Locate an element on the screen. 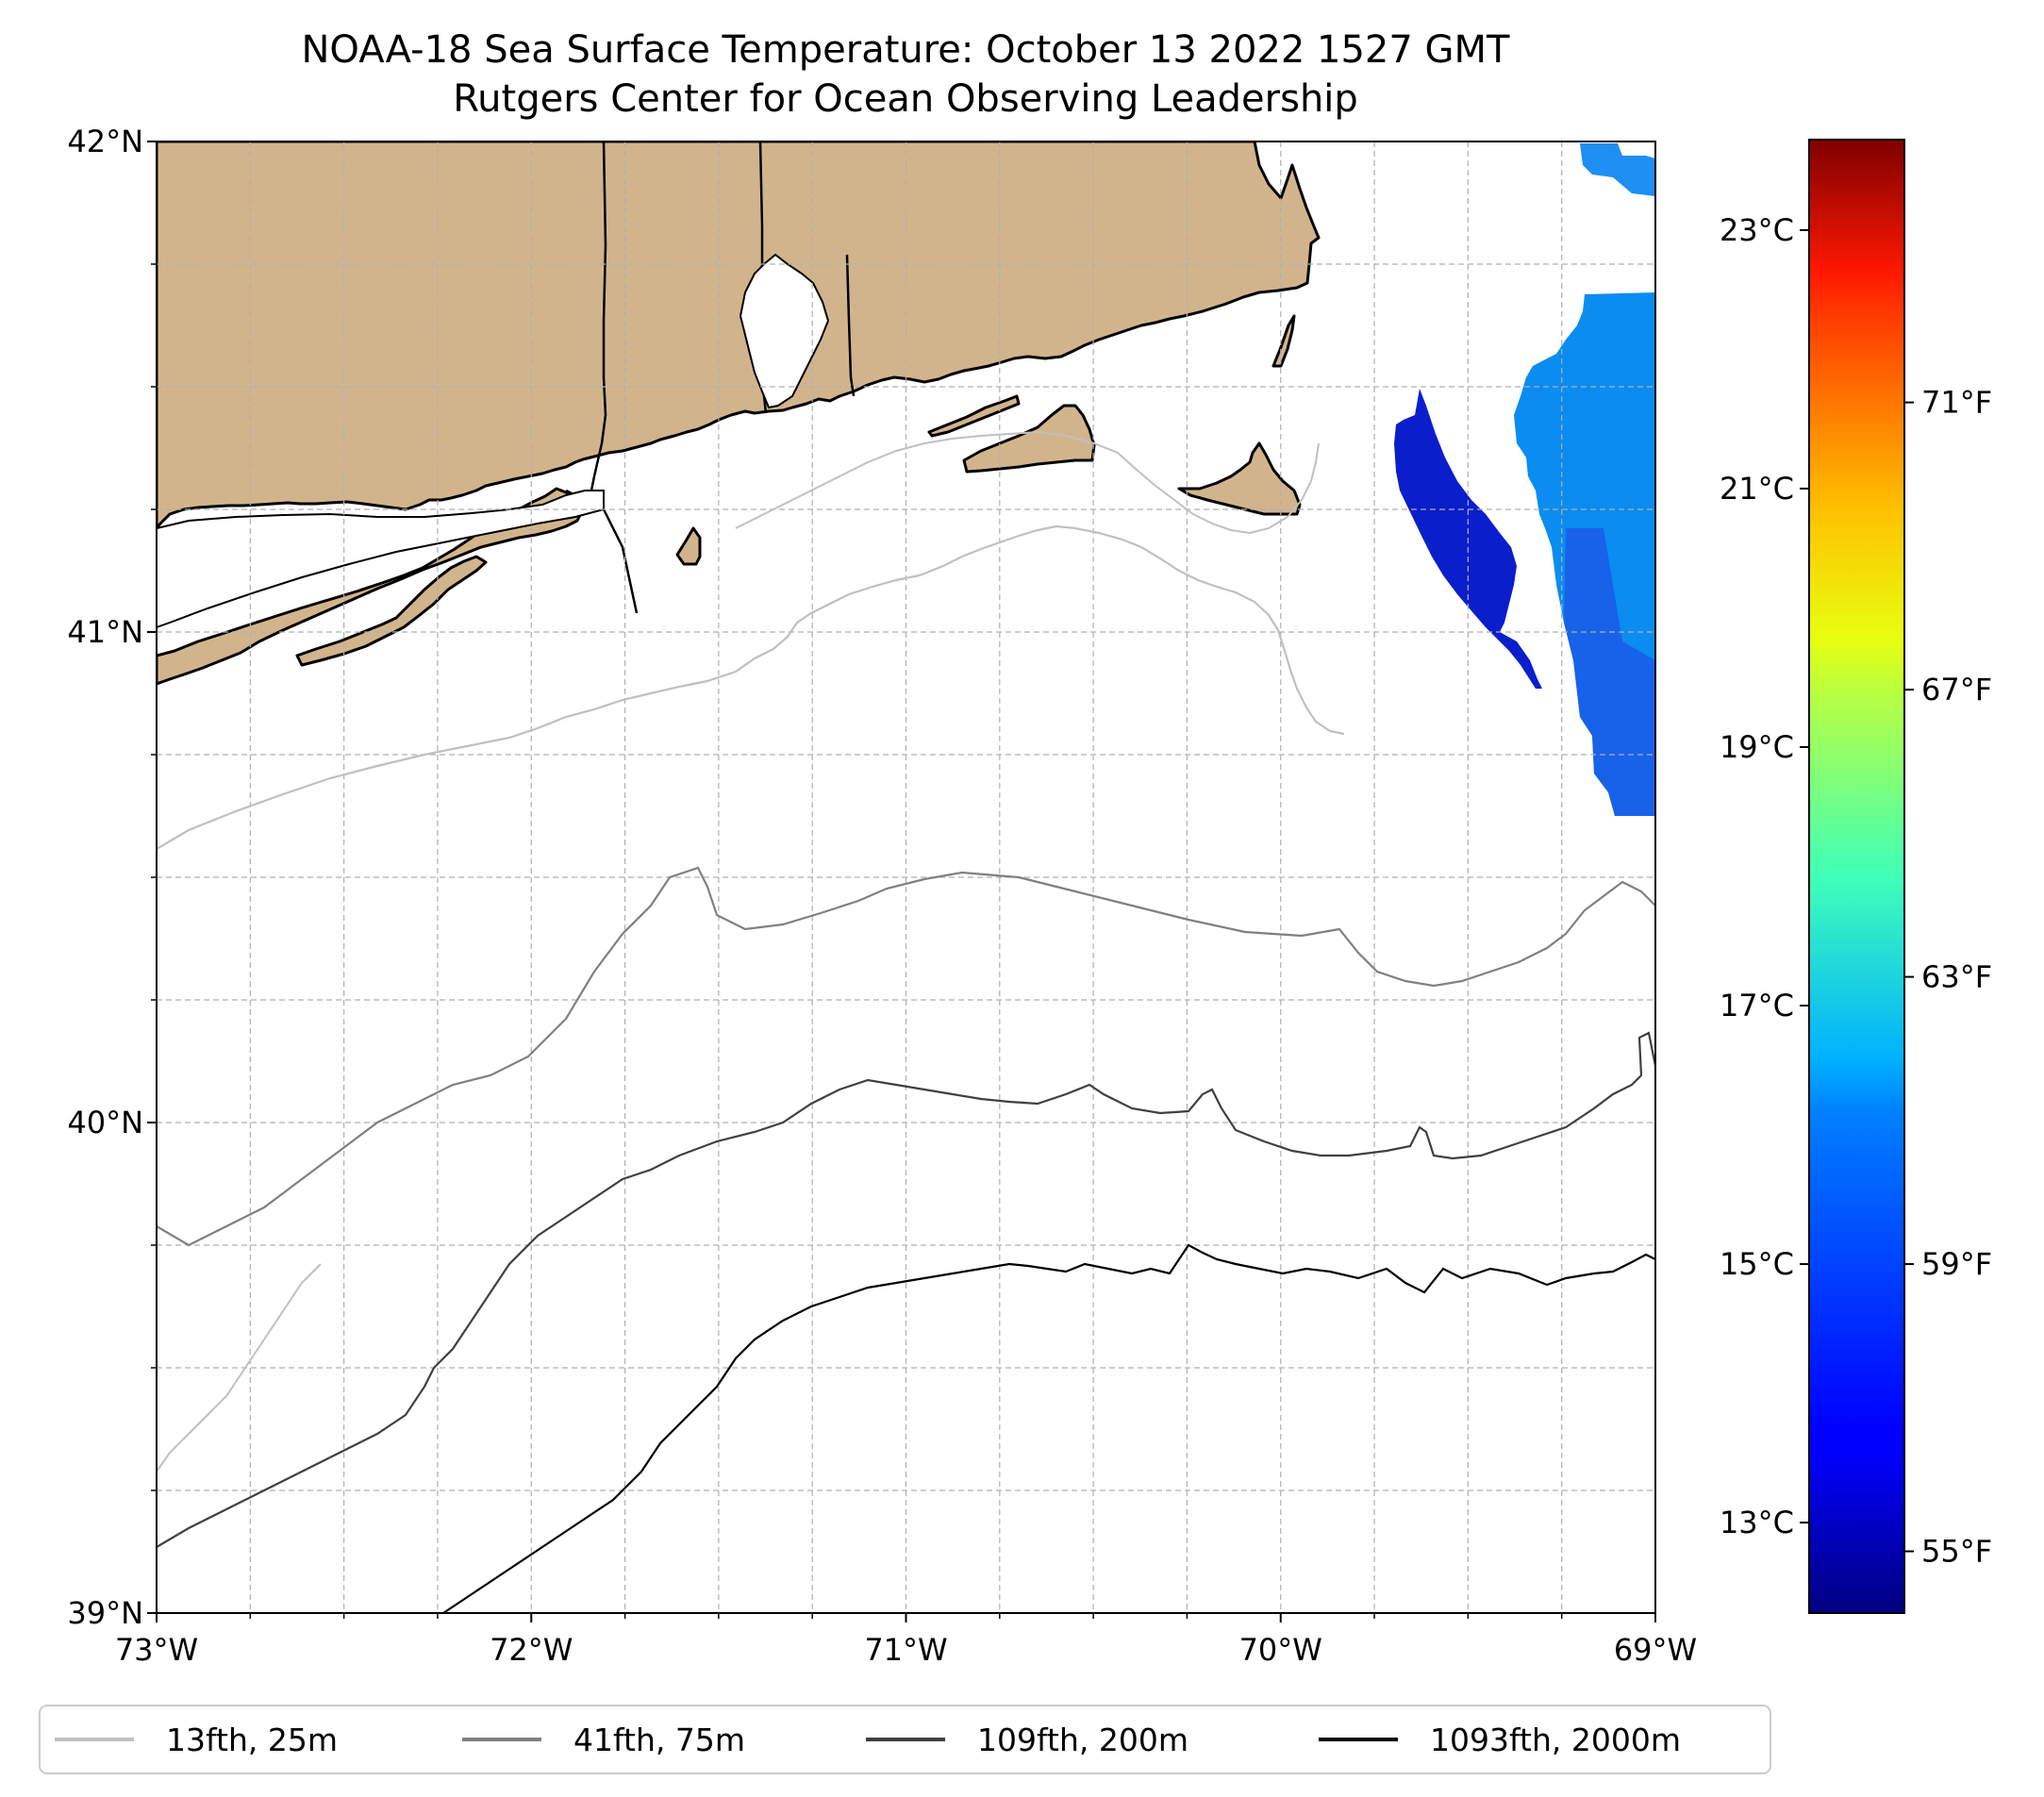 This screenshot has width=2044, height=1797. contour-25m-inner is located at coordinates (1027, 482).